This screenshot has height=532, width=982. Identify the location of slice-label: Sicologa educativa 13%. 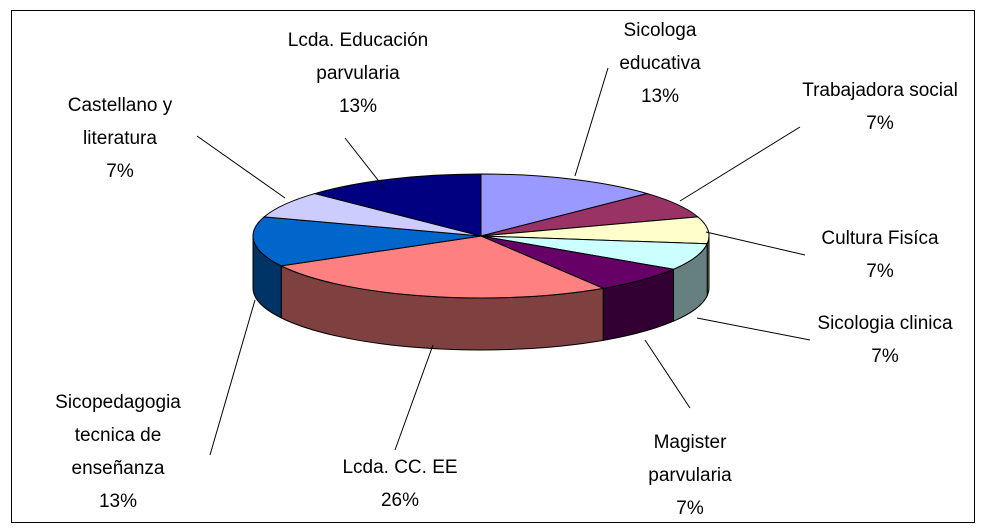
(660, 63).